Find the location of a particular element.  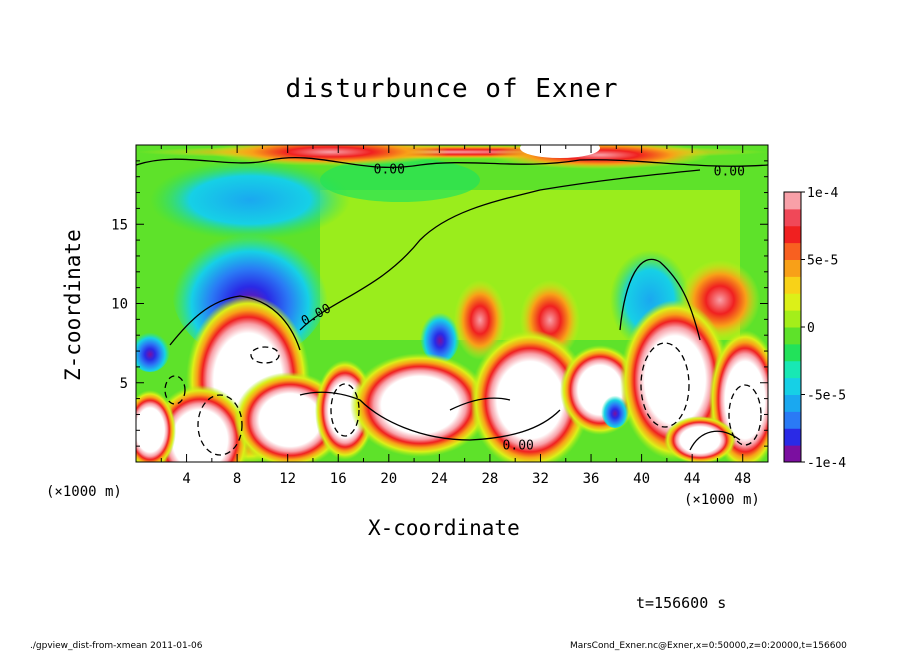

x-tick-label: 44 is located at coordinates (692, 479).